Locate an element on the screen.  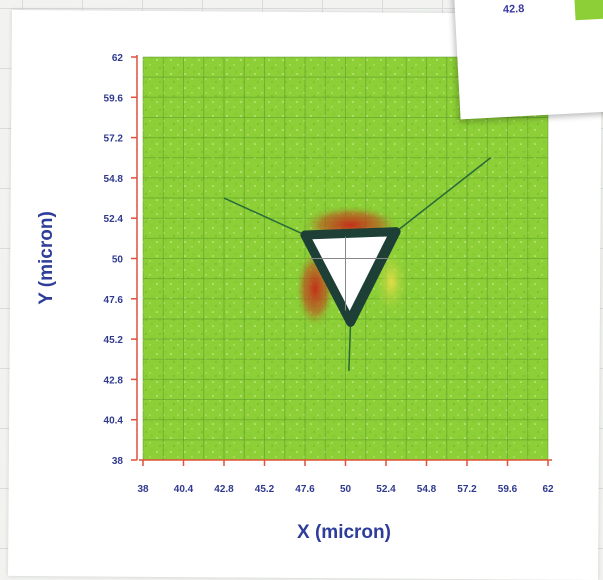
legend-color-swatch is located at coordinates (588, 10).